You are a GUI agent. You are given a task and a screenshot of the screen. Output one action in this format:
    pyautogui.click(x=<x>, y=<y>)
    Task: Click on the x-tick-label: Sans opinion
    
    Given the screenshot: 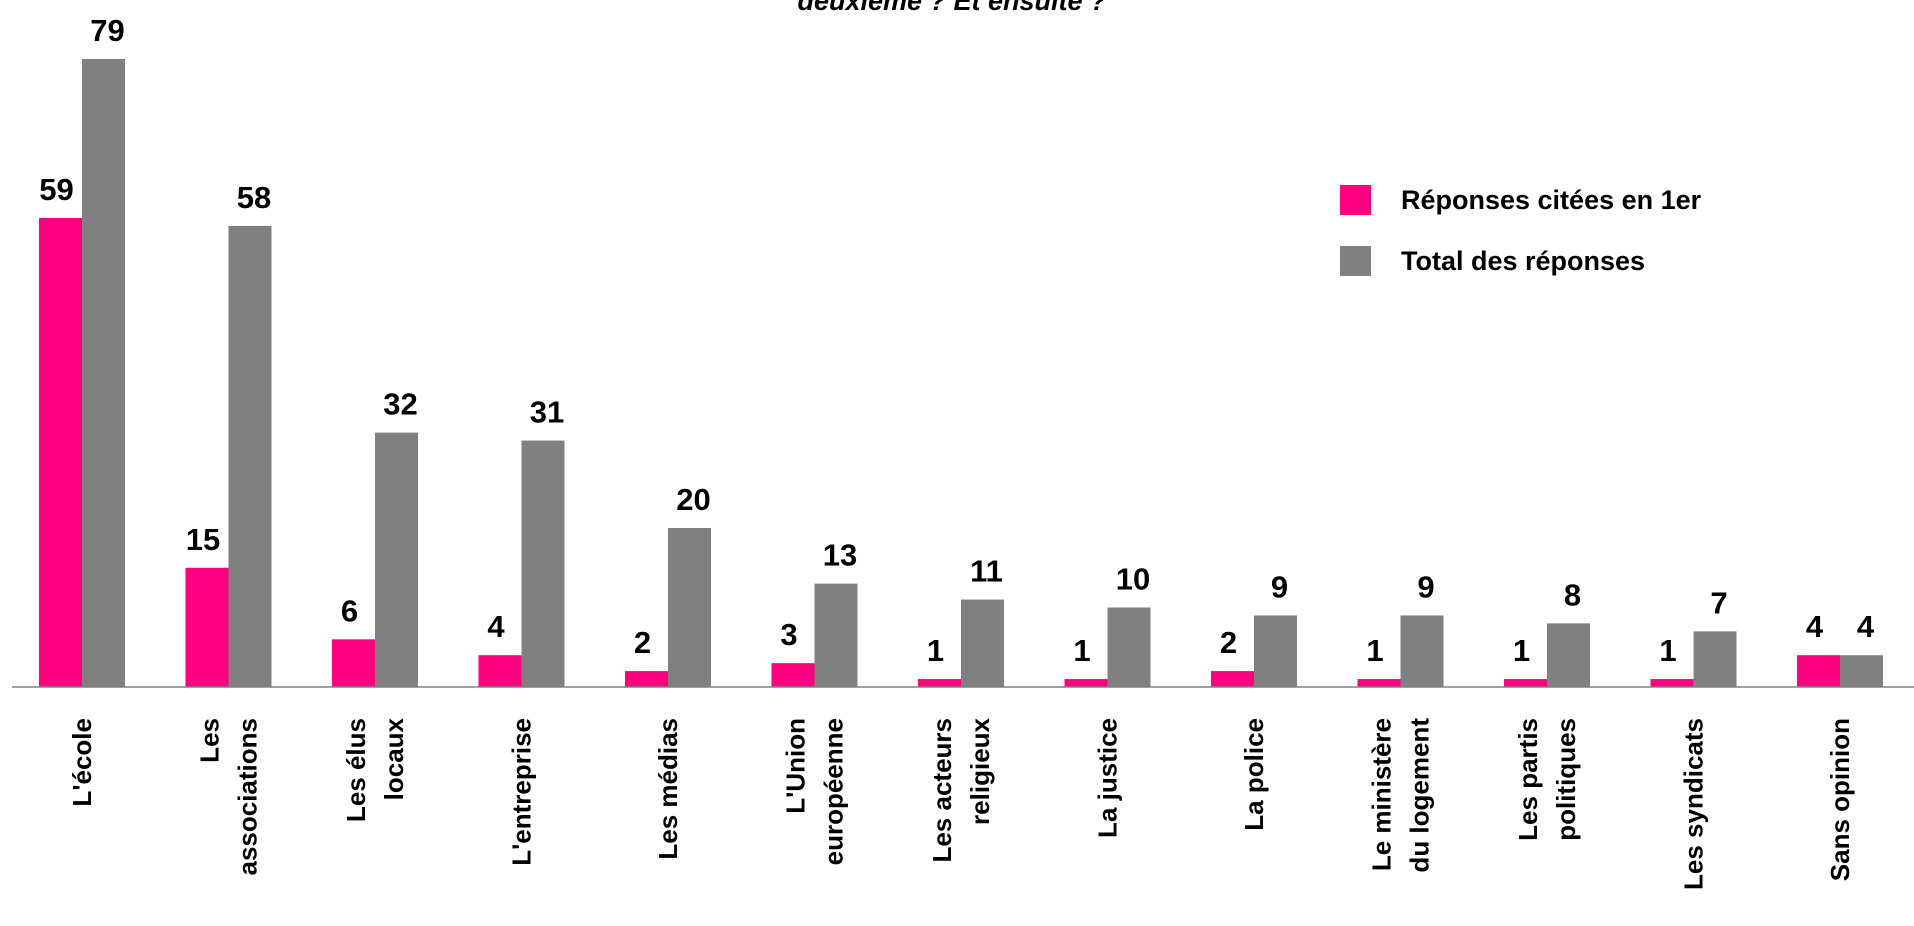 What is the action you would take?
    pyautogui.click(x=1840, y=799)
    